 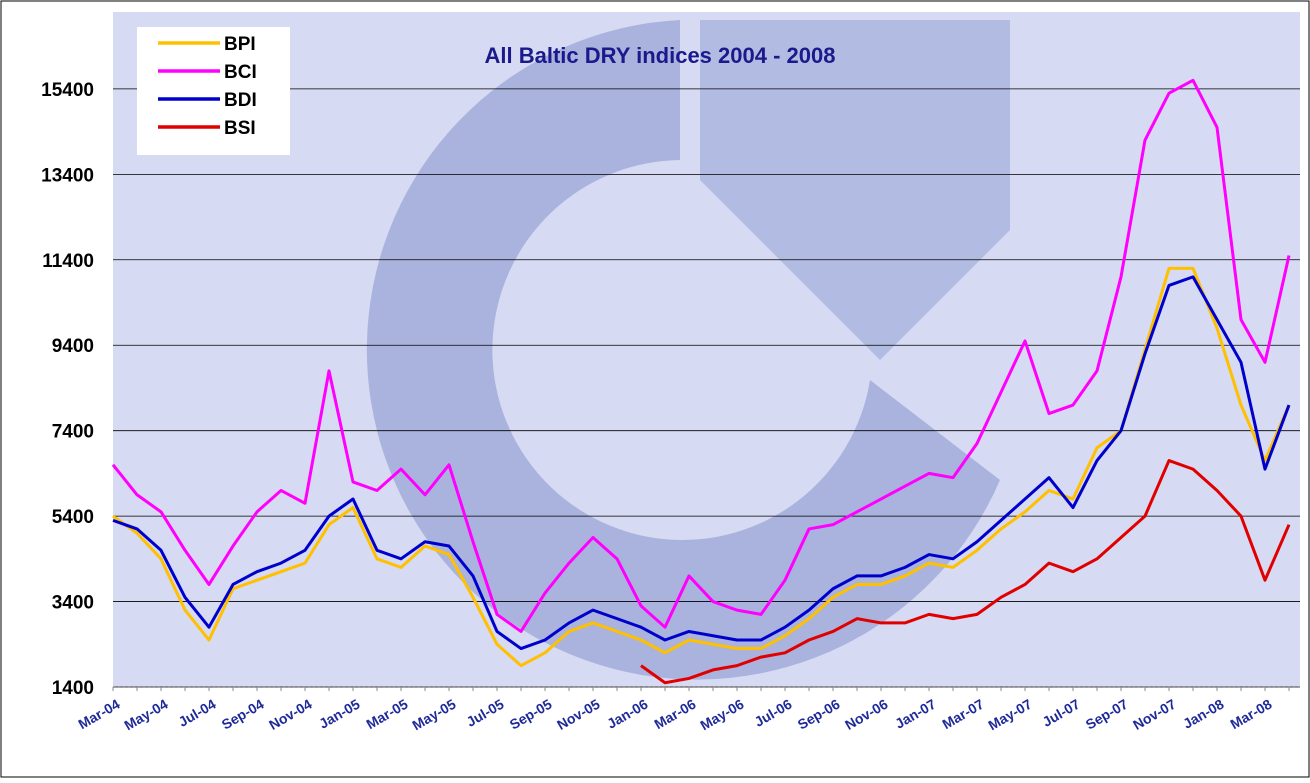 I want to click on chart-title: All Baltic DRY indices 2004 - 2008, so click(x=660, y=55).